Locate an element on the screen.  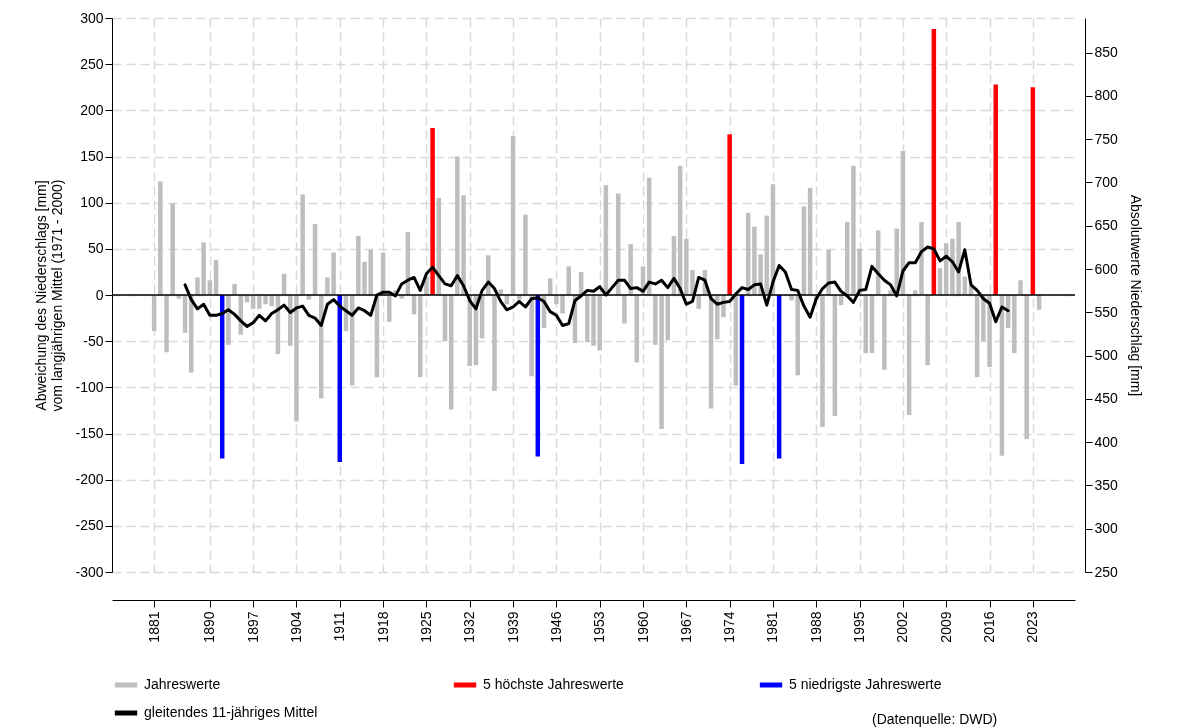
x-tick-label: 1981 is located at coordinates (772, 627).